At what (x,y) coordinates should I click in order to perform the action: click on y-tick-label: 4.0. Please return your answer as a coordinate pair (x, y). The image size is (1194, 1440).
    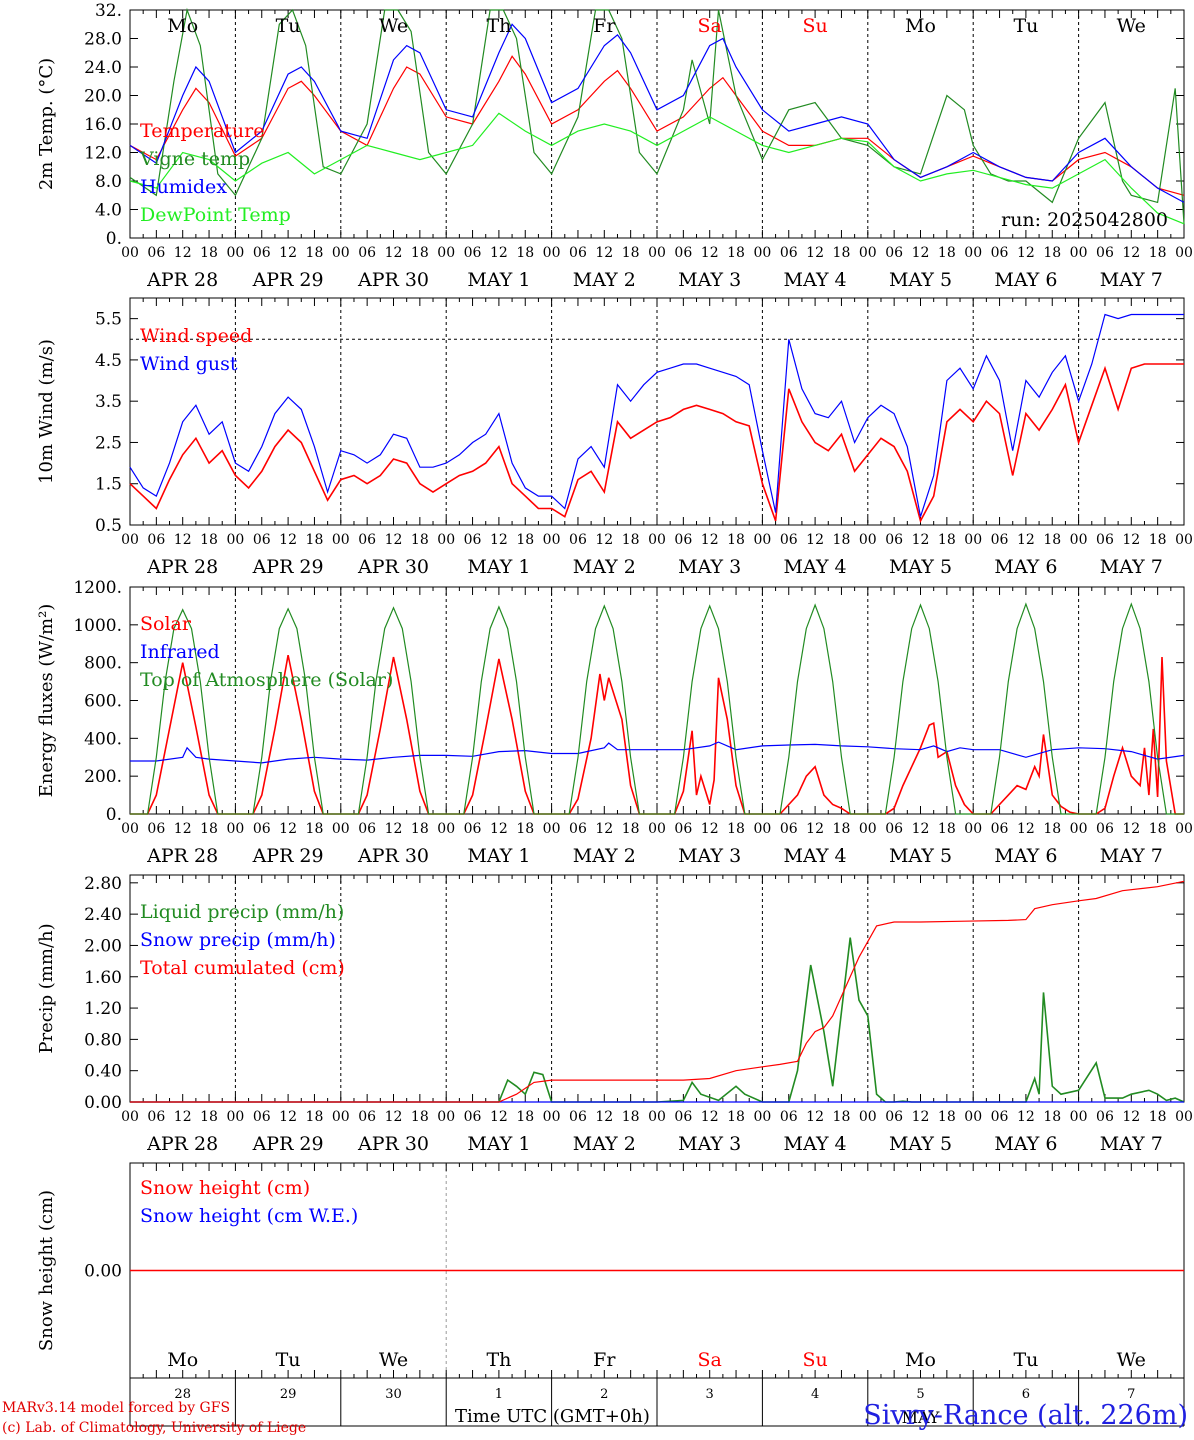
    Looking at the image, I should click on (108, 211).